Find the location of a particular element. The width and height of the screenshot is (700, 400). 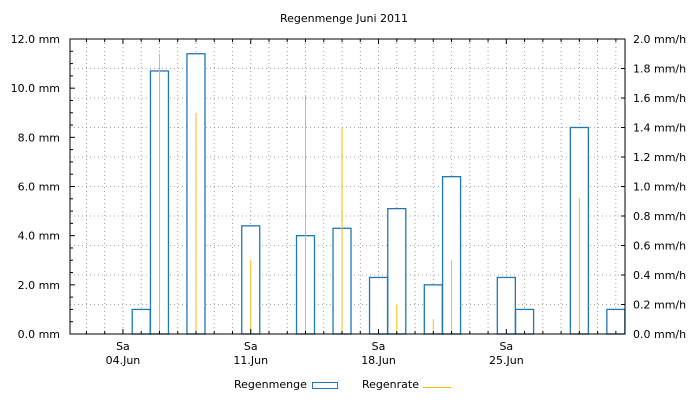

x-tick-date: 25.Jun is located at coordinates (506, 360).